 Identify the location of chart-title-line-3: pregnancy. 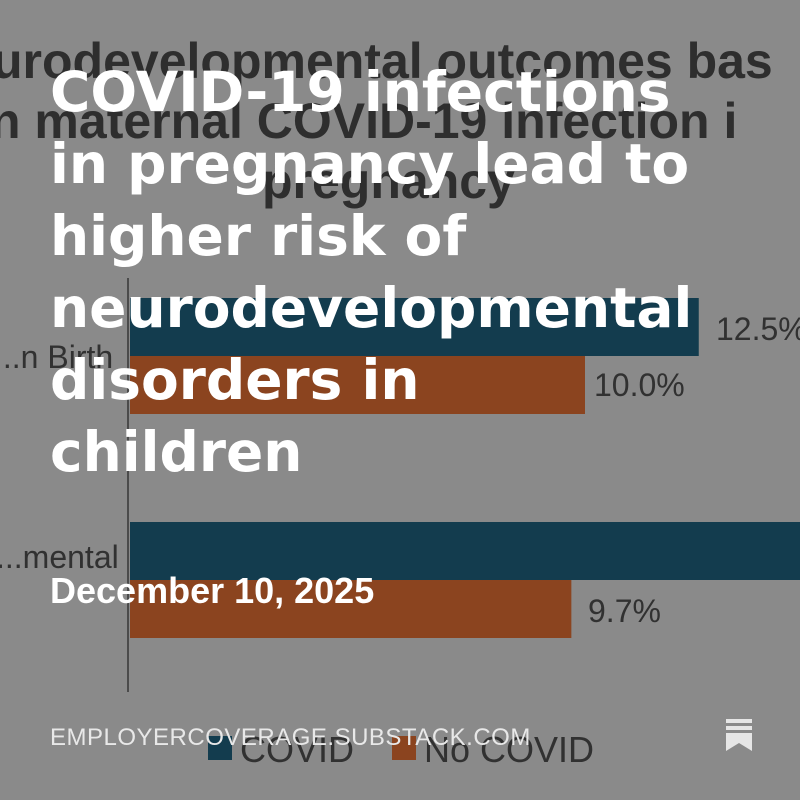
(388, 181).